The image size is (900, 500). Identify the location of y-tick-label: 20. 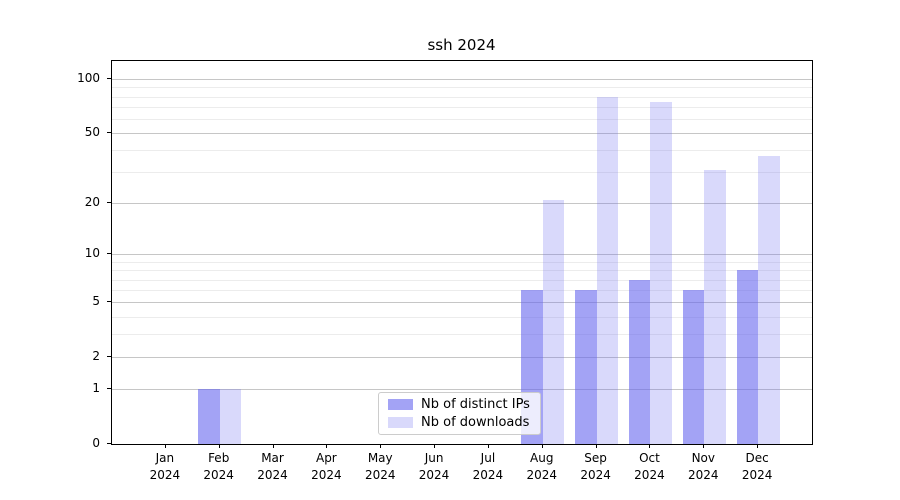
(92, 202).